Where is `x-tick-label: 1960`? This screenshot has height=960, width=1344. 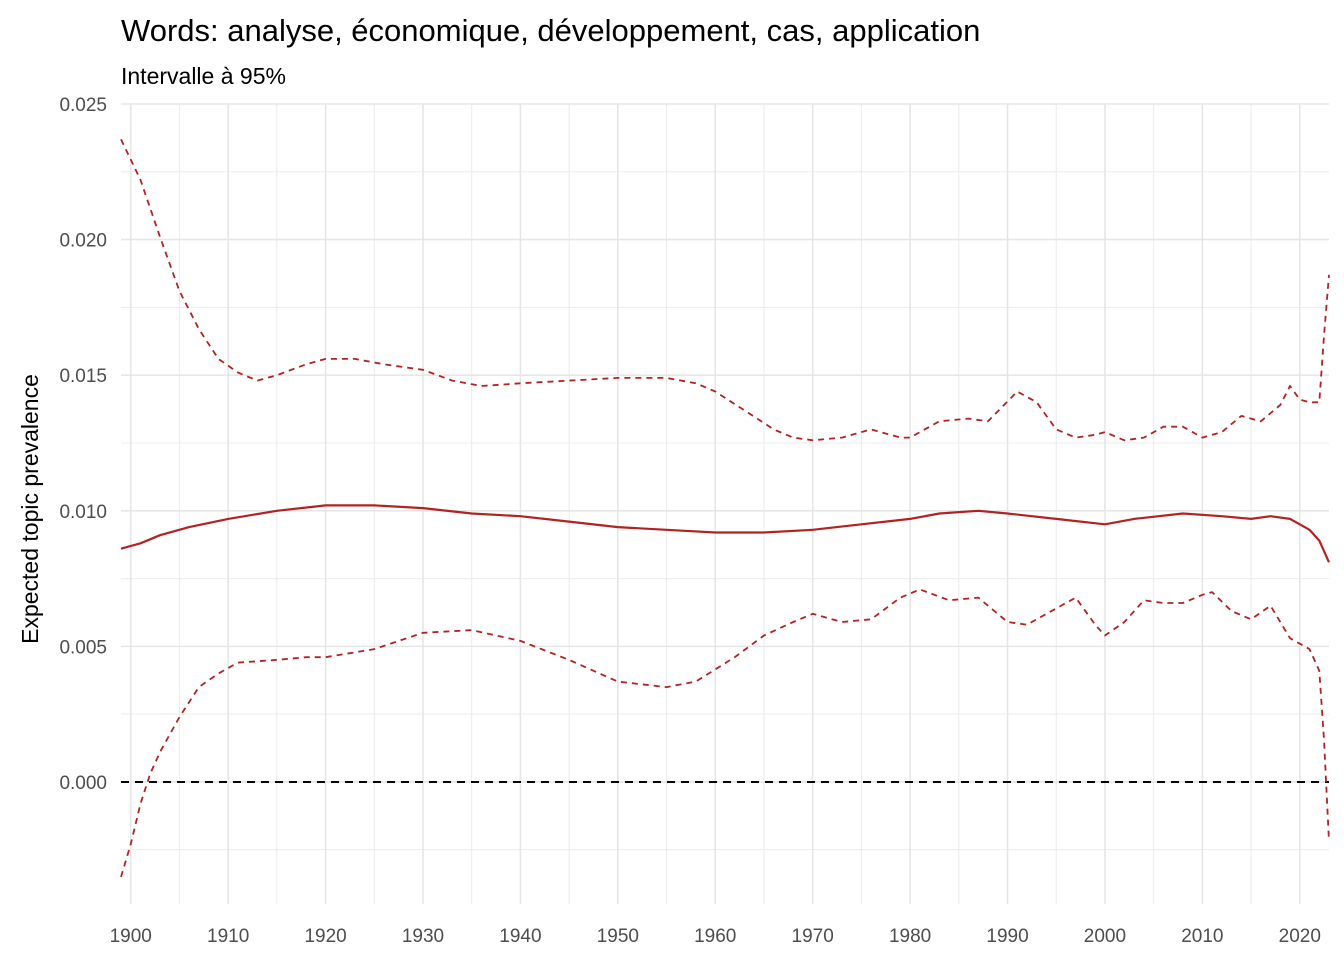
x-tick-label: 1960 is located at coordinates (715, 936).